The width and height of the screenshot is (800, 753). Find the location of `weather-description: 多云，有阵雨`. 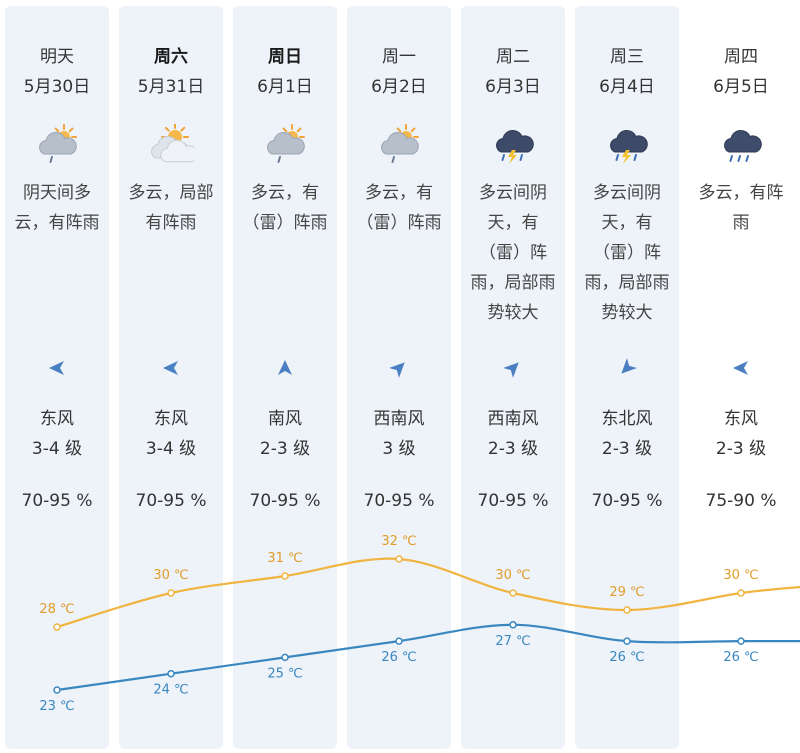

weather-description: 多云，有阵雨 is located at coordinates (741, 208).